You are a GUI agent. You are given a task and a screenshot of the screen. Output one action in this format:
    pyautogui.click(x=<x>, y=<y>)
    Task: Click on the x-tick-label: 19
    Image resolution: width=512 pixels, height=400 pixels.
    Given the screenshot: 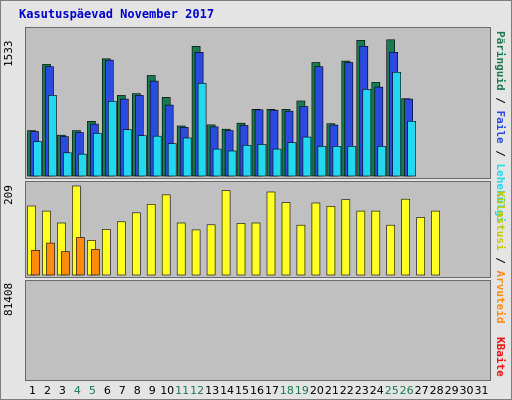 What is the action you would take?
    pyautogui.click(x=301, y=390)
    